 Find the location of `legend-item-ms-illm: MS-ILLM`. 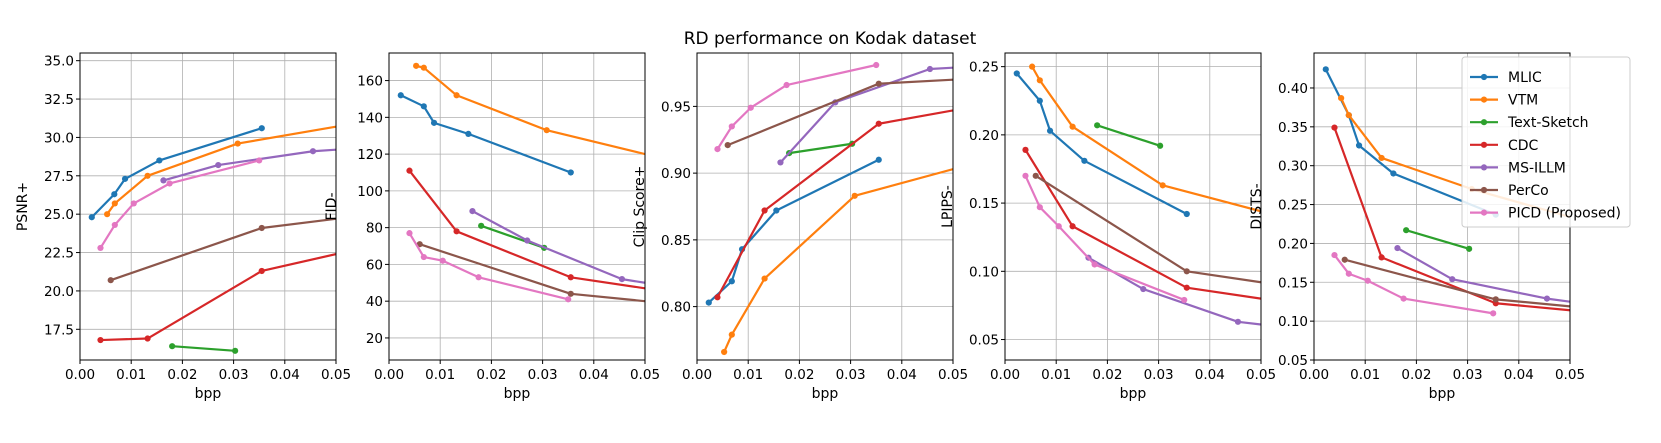

legend-item-ms-illm: MS-ILLM is located at coordinates (1518, 168).